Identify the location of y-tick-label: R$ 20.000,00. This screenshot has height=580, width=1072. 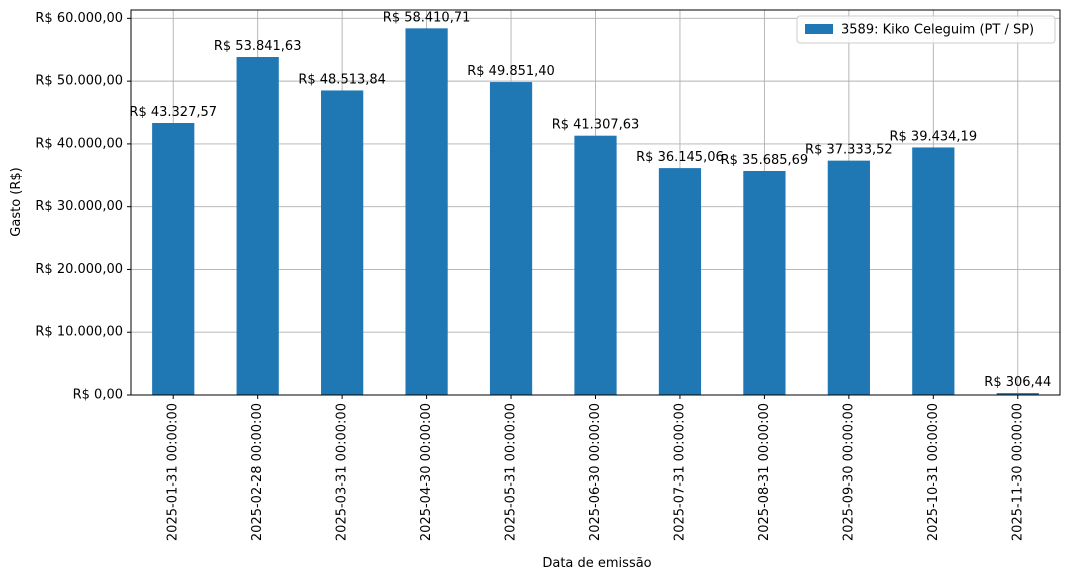
(79, 269).